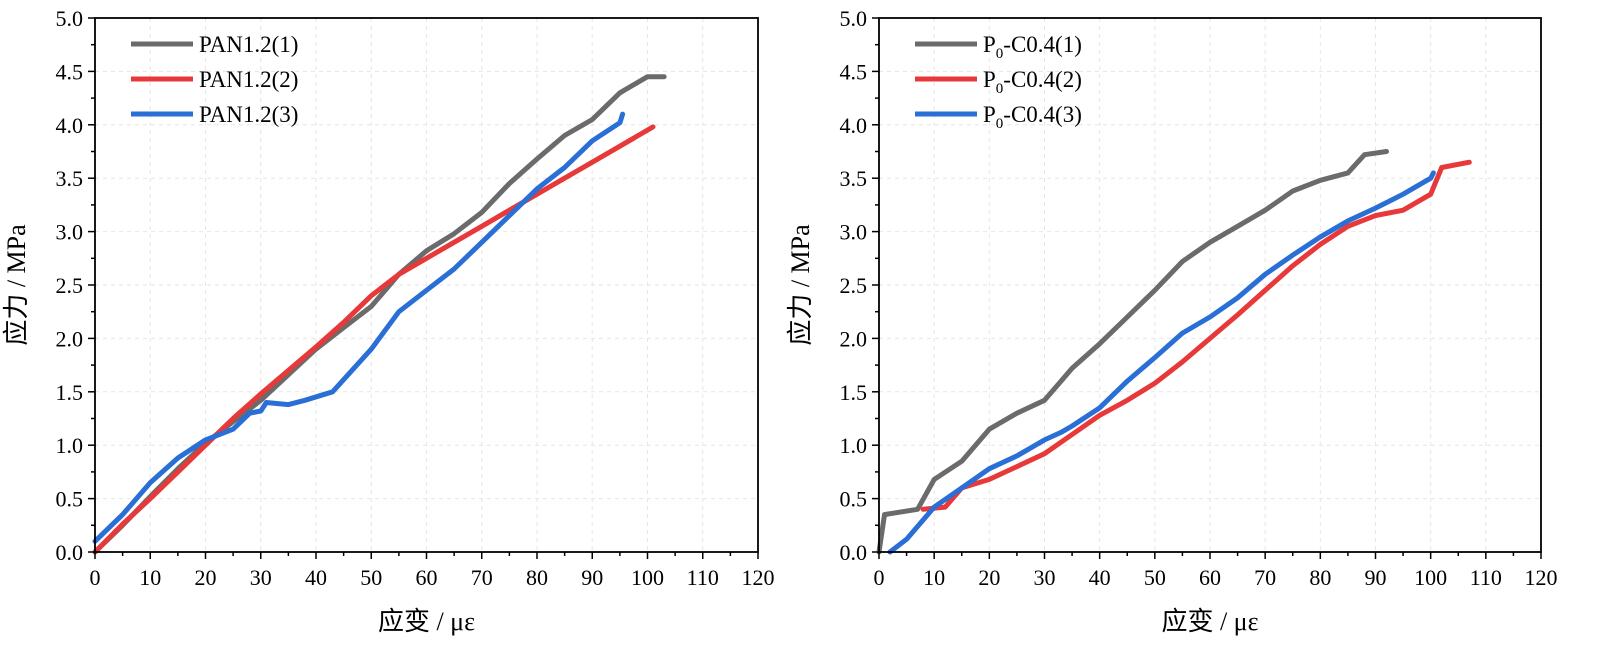 The height and width of the screenshot is (649, 1600). What do you see at coordinates (1032, 47) in the screenshot?
I see `legend-label: P0-C0.4(1)` at bounding box center [1032, 47].